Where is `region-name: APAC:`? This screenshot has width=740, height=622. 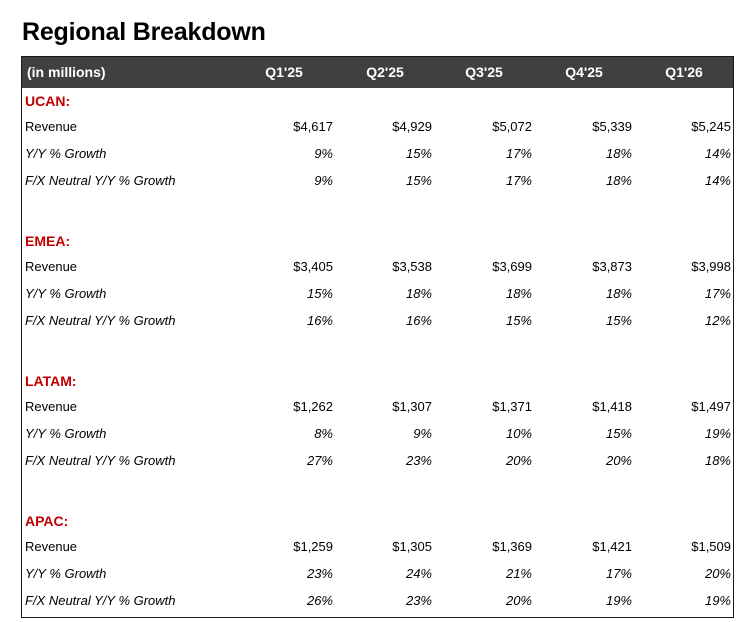 region-name: APAC: is located at coordinates (47, 521).